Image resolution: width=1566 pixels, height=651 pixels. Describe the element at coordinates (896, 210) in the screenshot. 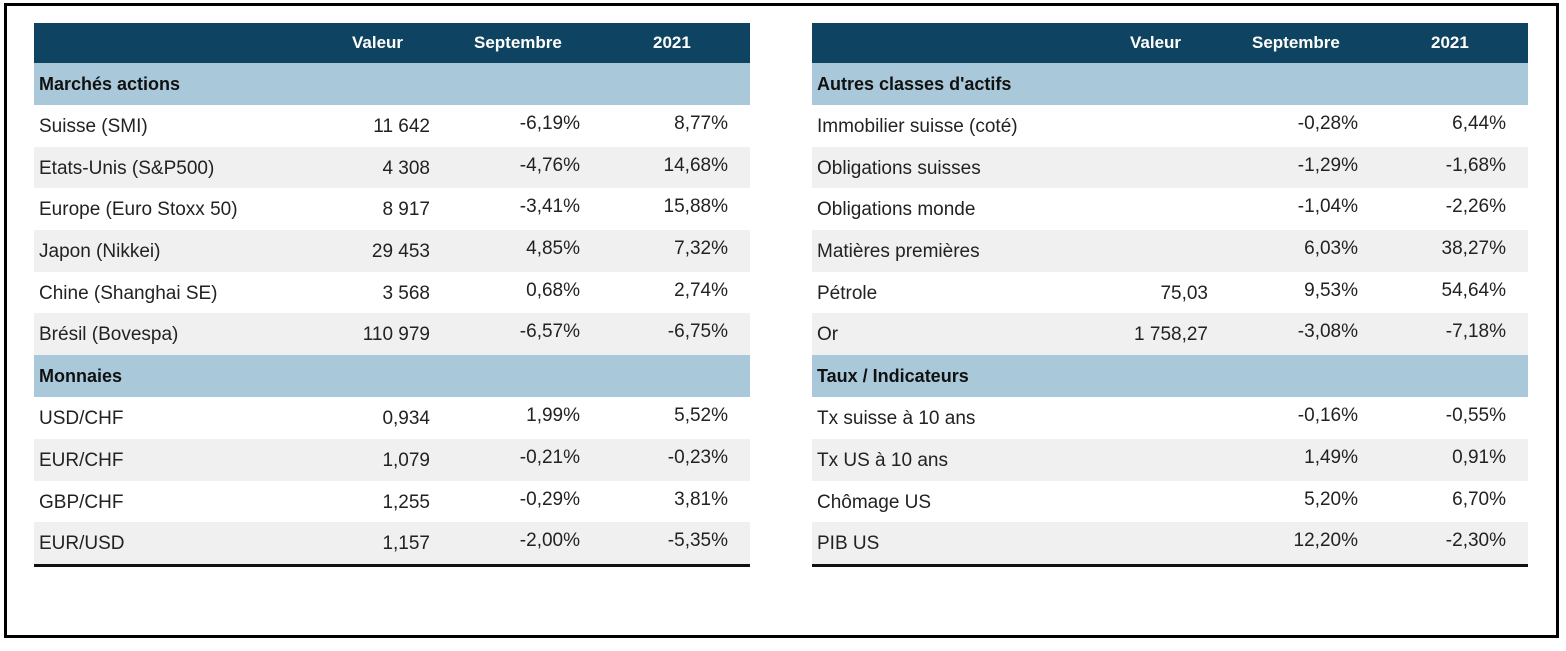

I see `row-label: Obligations monde` at that location.